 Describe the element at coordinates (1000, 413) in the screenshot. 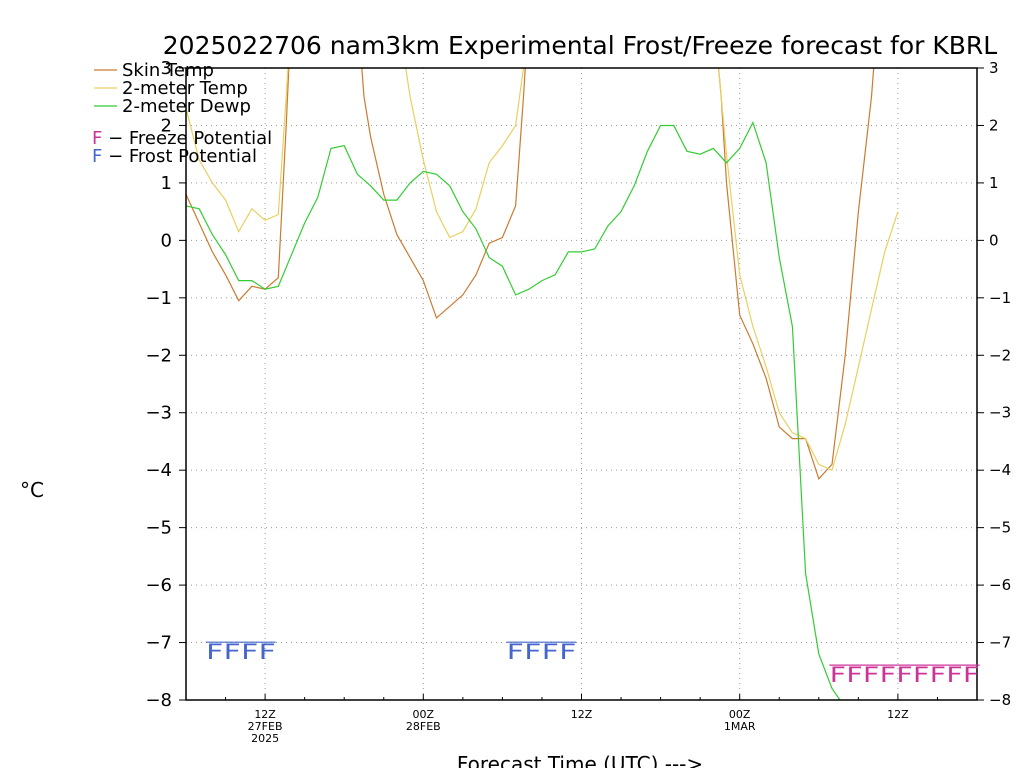

I see `y-tick-label-right: −3` at that location.